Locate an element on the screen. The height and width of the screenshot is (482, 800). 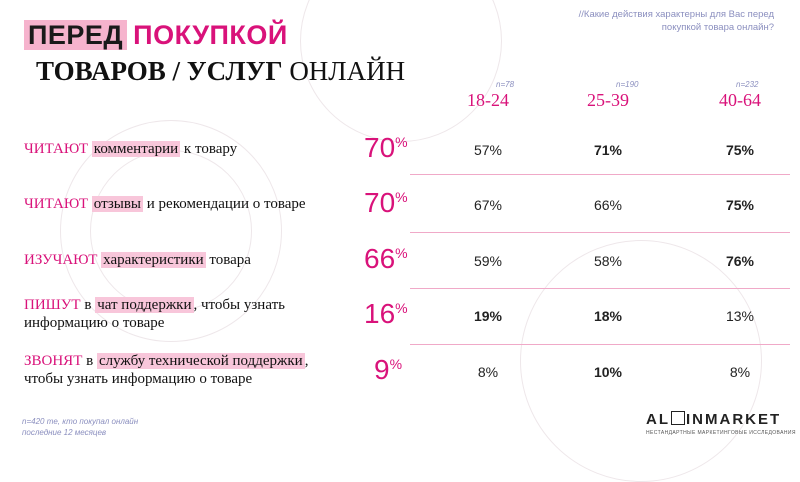
total-value: 66 is located at coordinates (380, 258).